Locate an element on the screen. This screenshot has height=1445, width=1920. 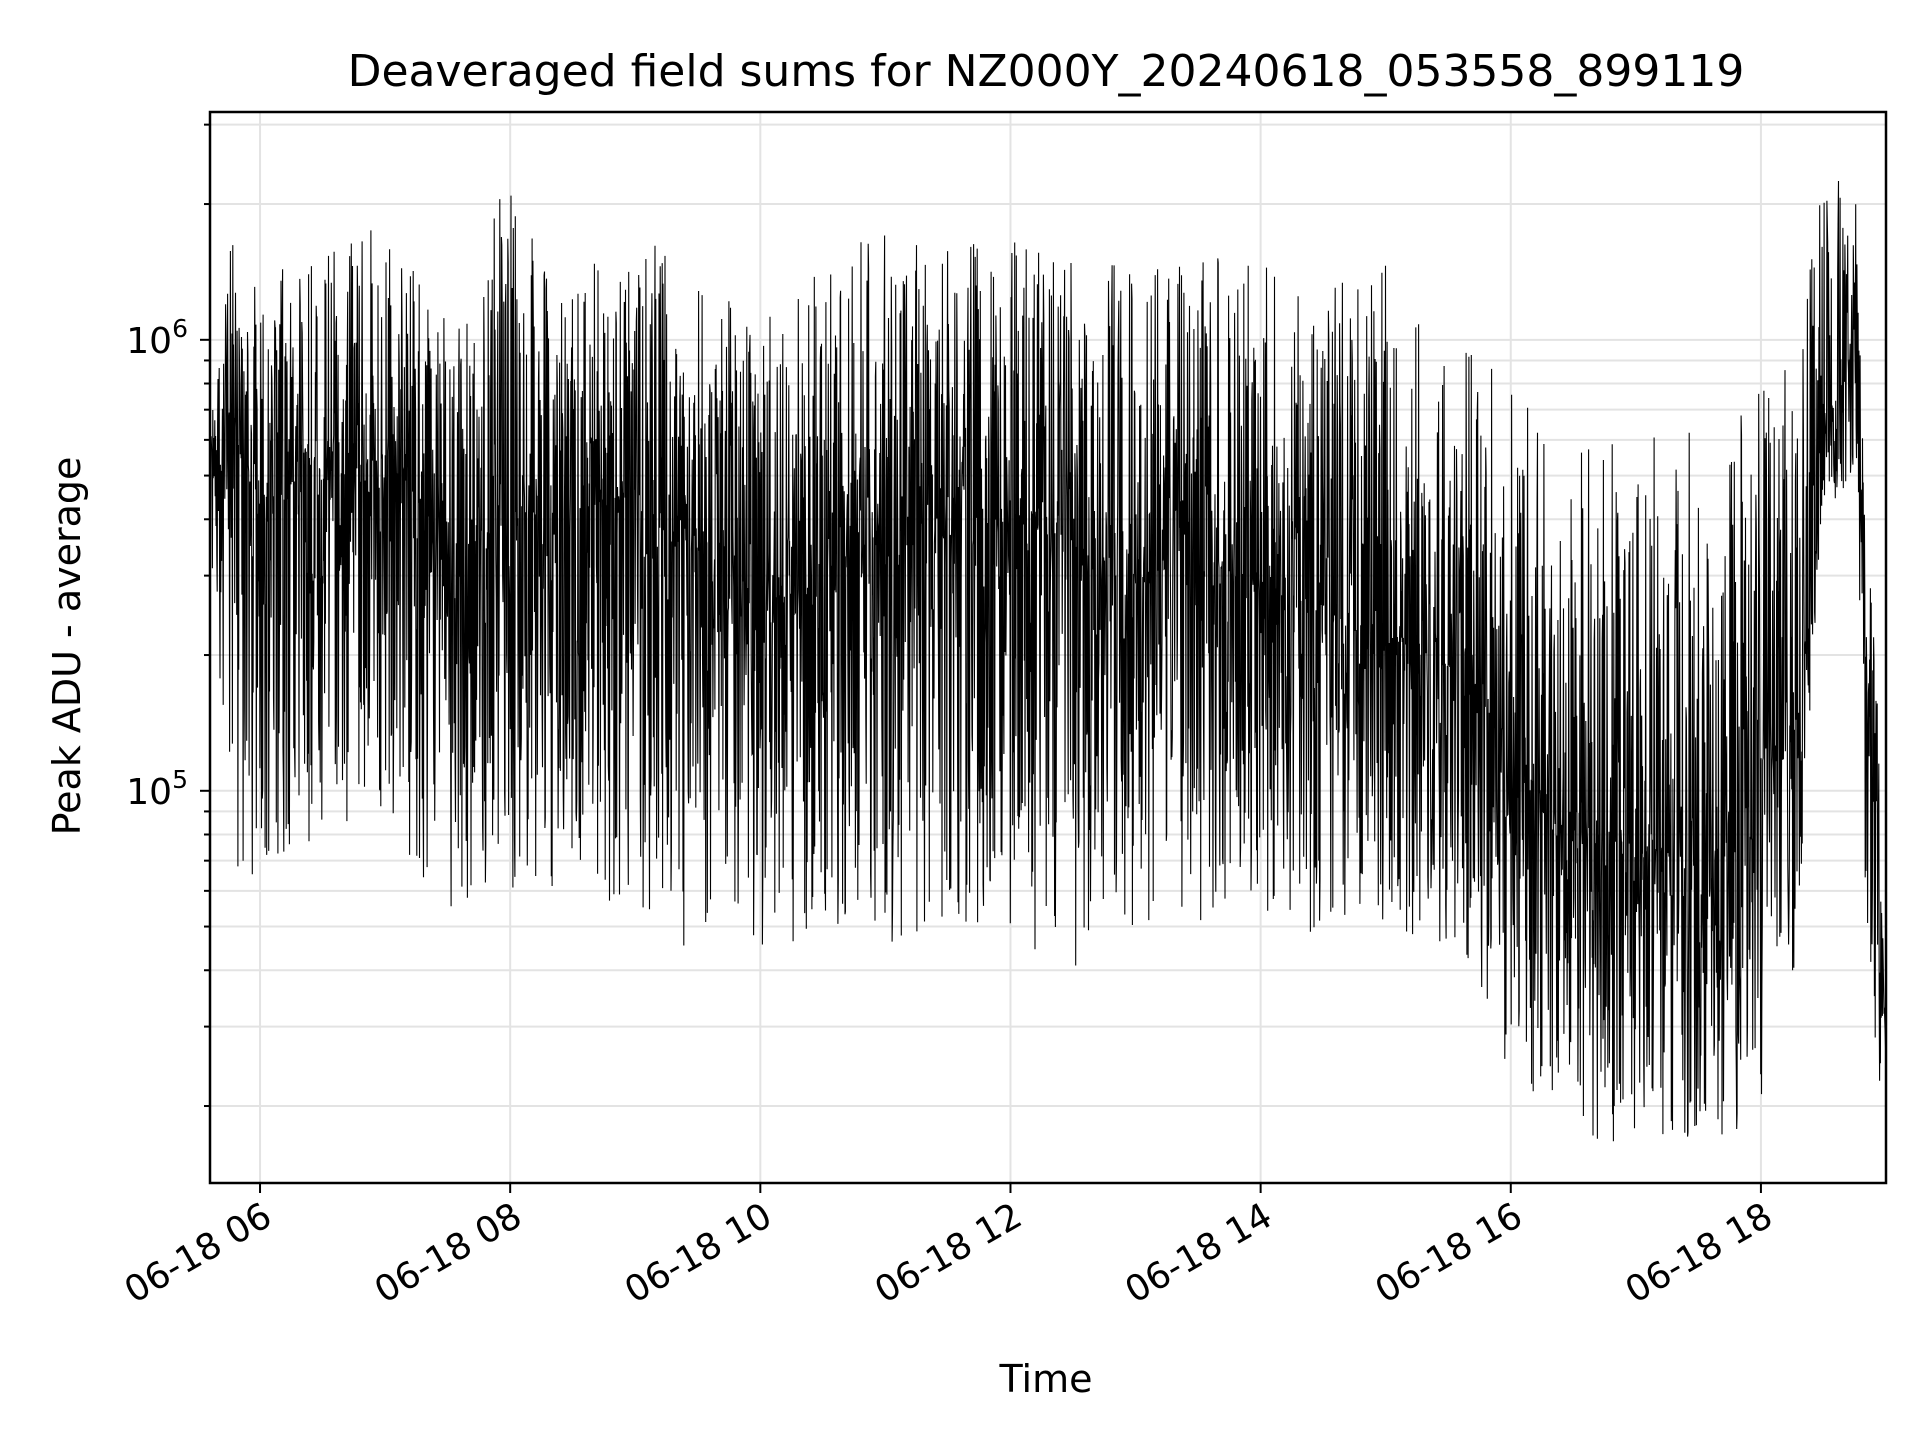
y-tick-exponent: 5 is located at coordinates (180, 779).